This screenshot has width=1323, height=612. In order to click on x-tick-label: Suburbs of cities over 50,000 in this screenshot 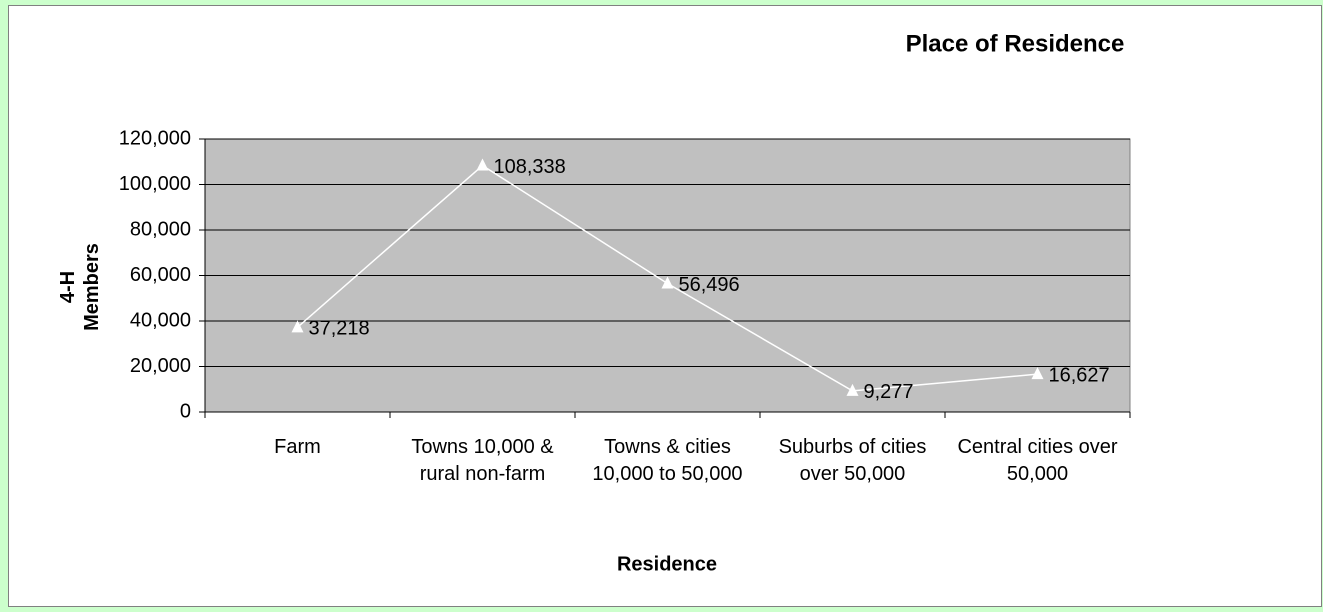, I will do `click(852, 460)`.